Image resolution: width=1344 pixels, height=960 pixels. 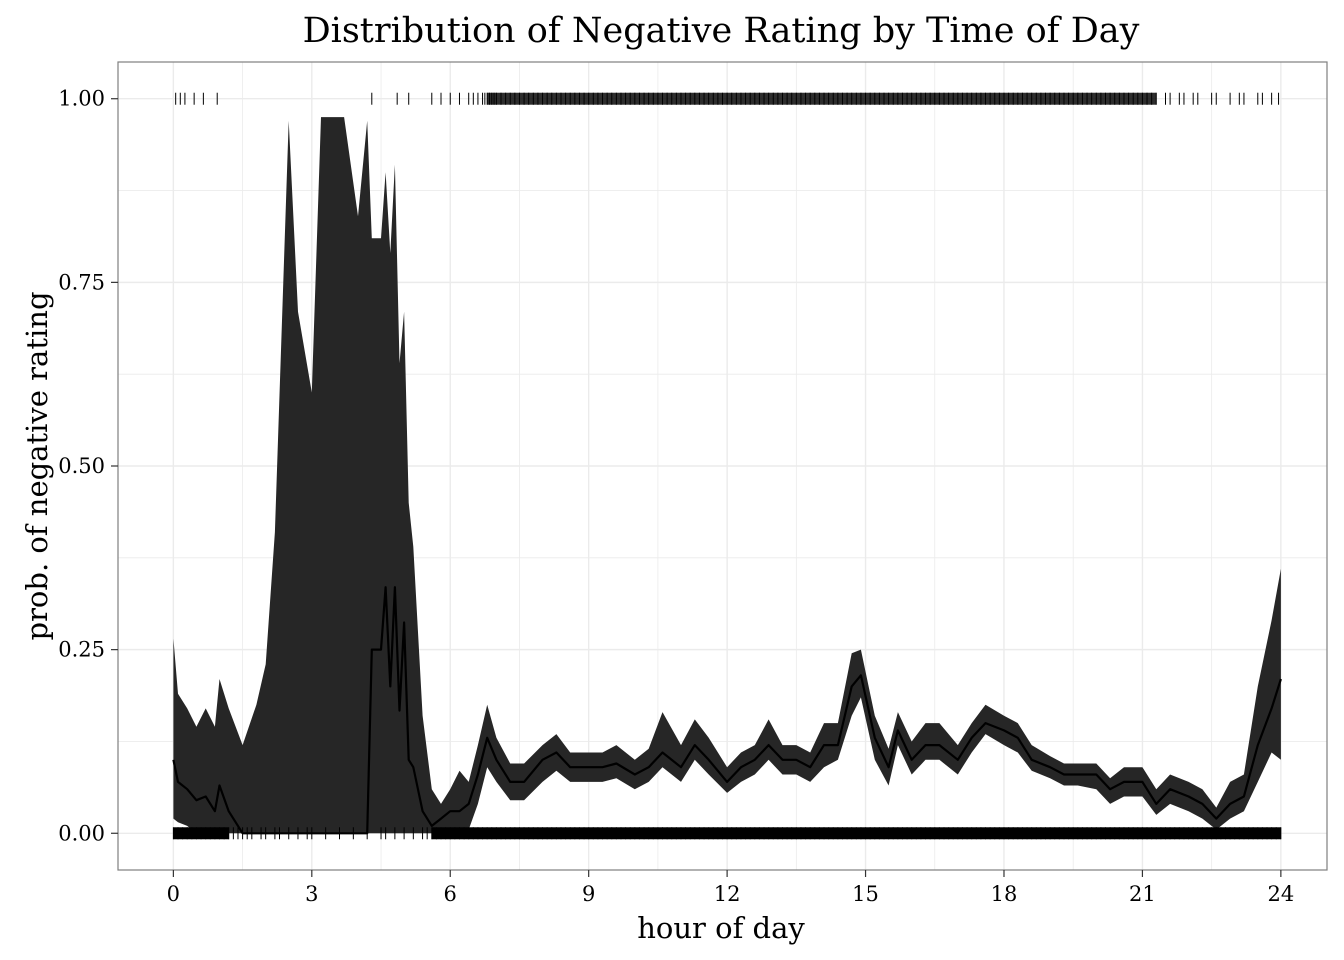 I want to click on x-tick-label: 9, so click(x=588, y=894).